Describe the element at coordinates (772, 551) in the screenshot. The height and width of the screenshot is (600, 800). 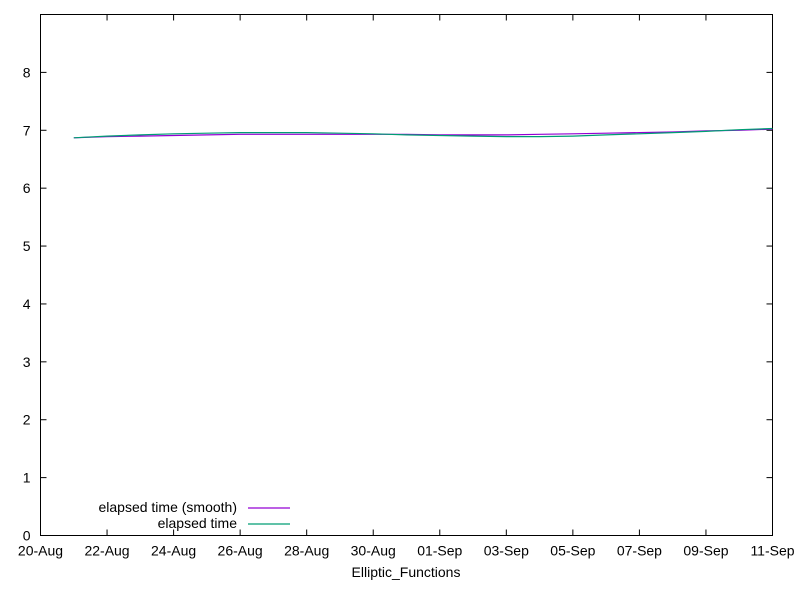
I see `x-tick-label: 11-Sep` at that location.